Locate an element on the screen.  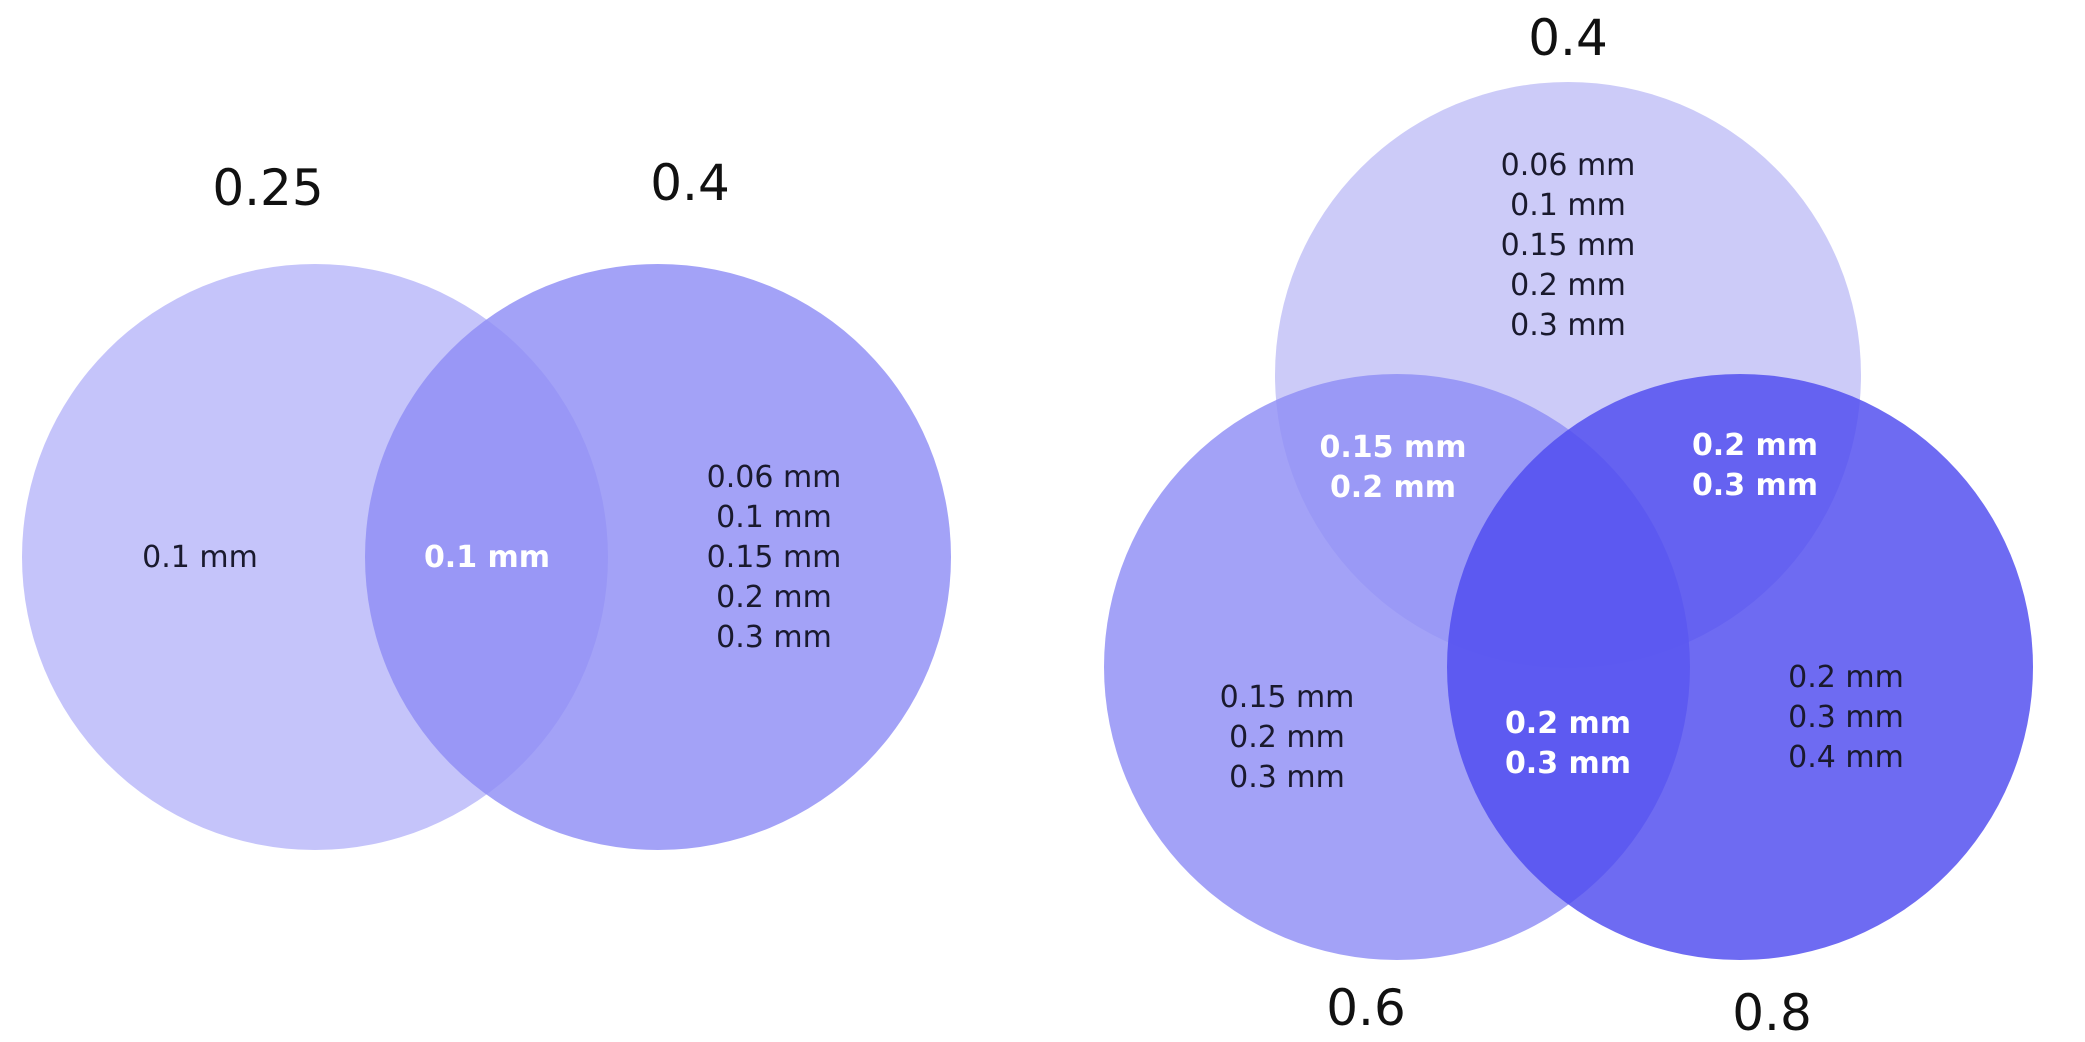
set-title-right-0-8: 0.8 is located at coordinates (1772, 1013).